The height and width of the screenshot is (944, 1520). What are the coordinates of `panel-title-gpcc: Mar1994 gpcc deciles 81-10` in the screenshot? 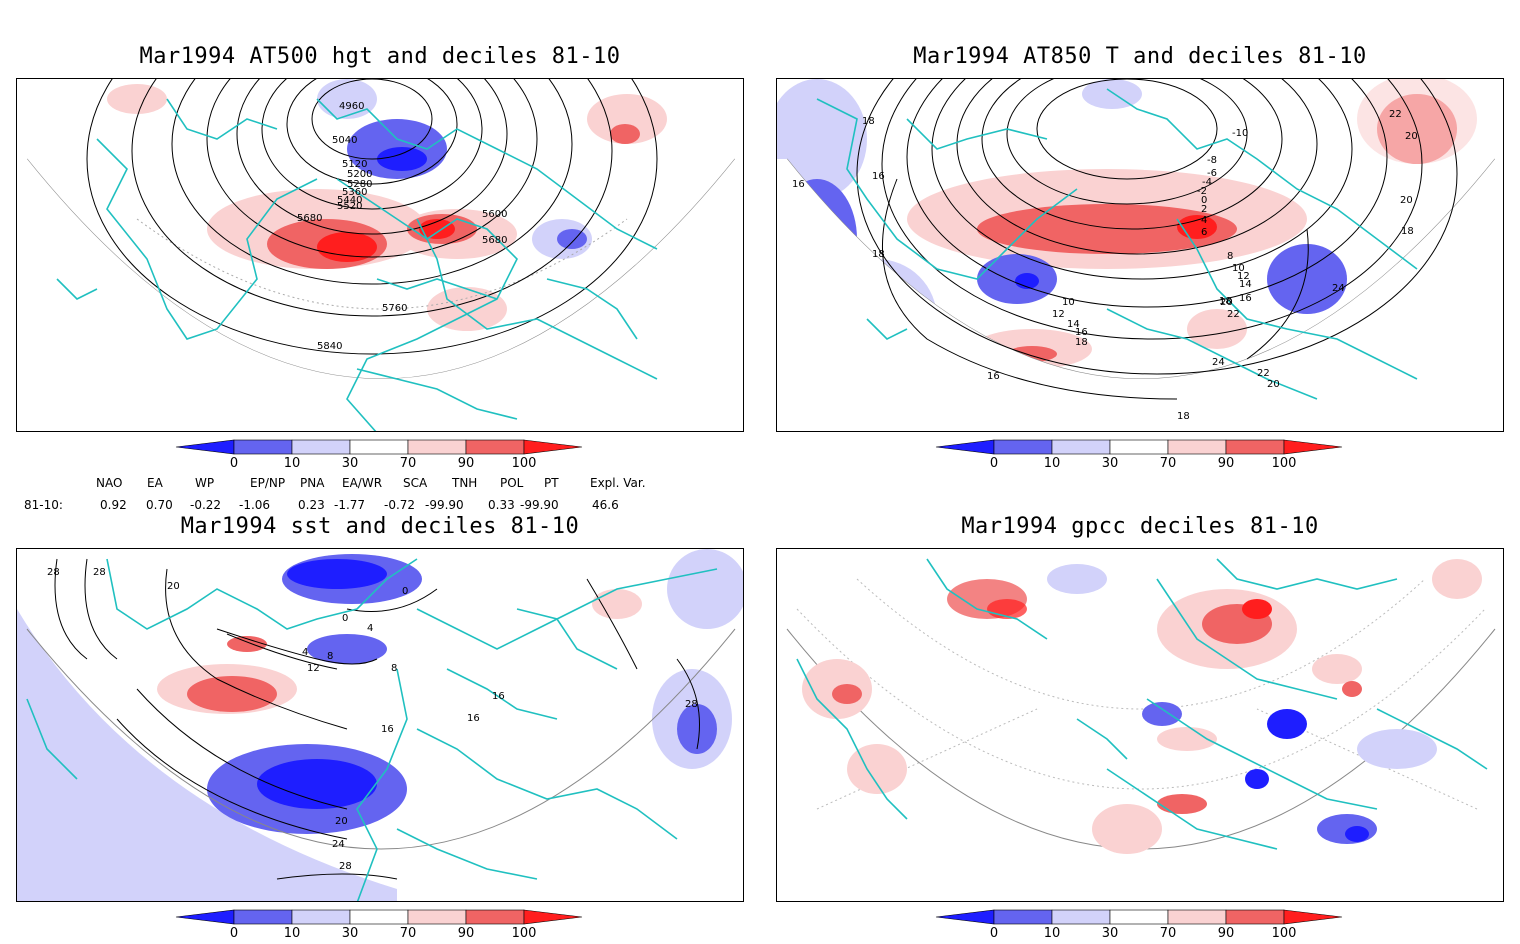 It's located at (1140, 526).